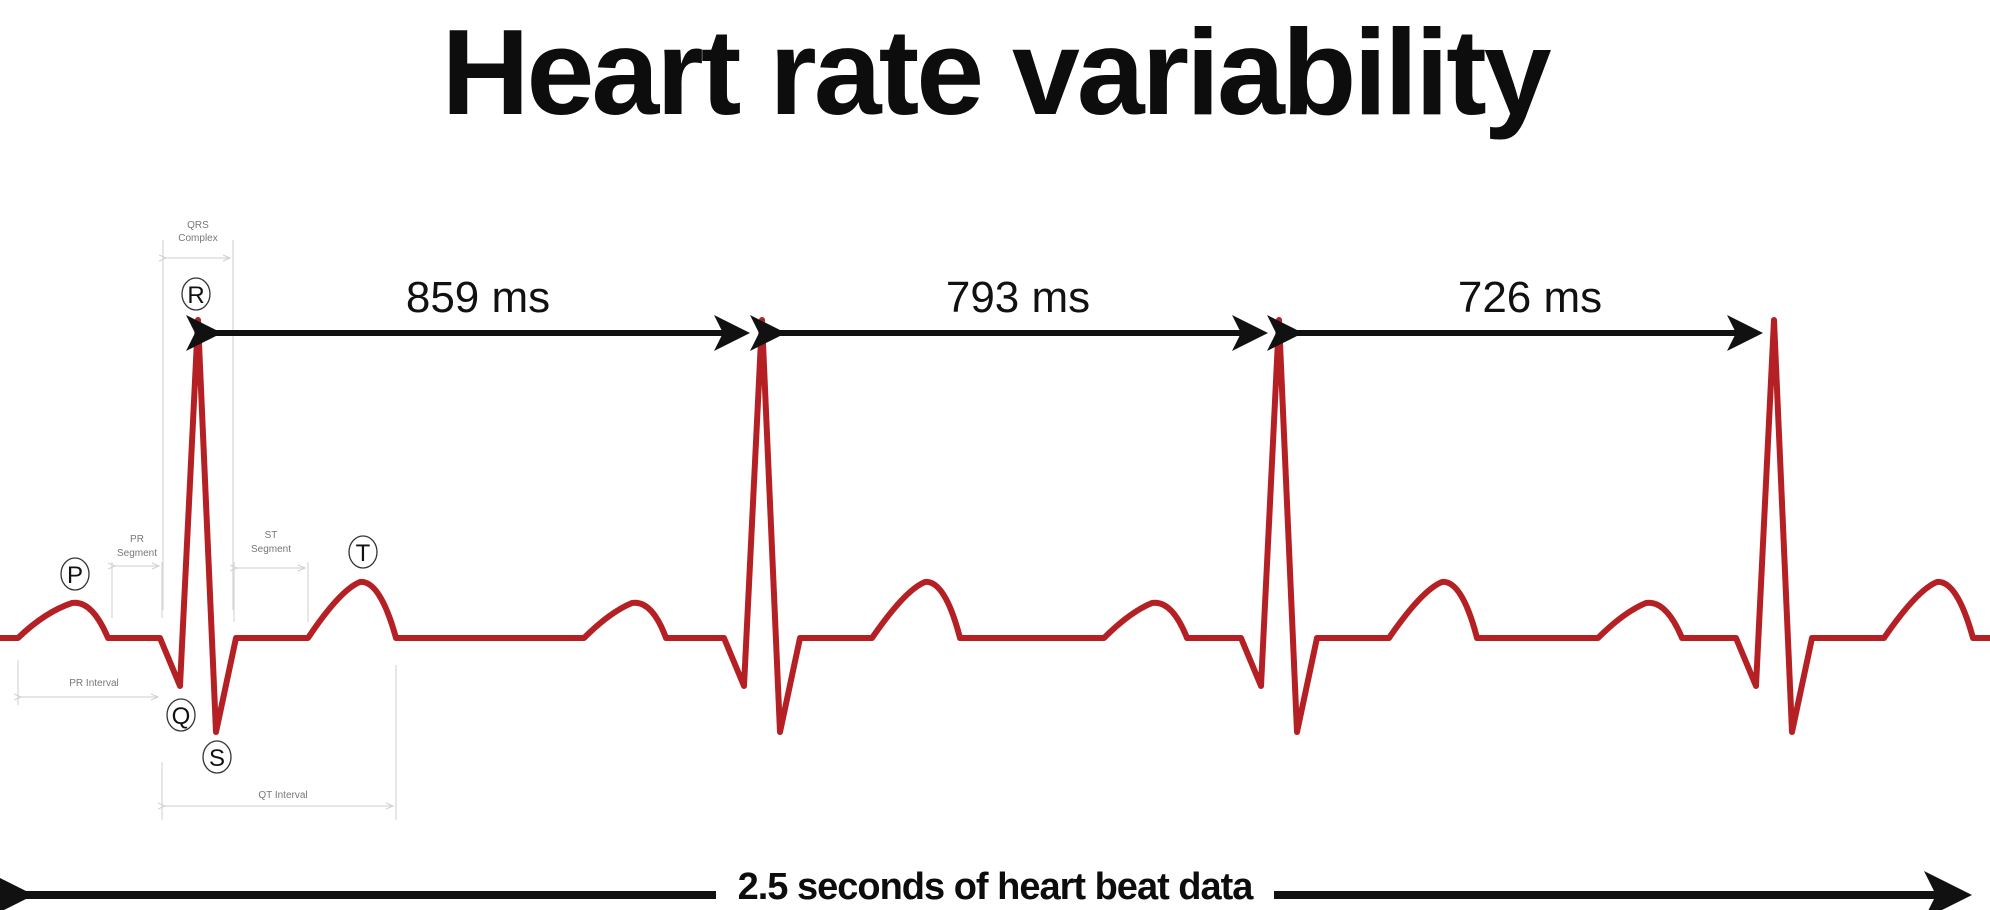 The width and height of the screenshot is (1990, 910). Describe the element at coordinates (271, 535) in the screenshot. I see `st-segment-label-1: ST` at that location.